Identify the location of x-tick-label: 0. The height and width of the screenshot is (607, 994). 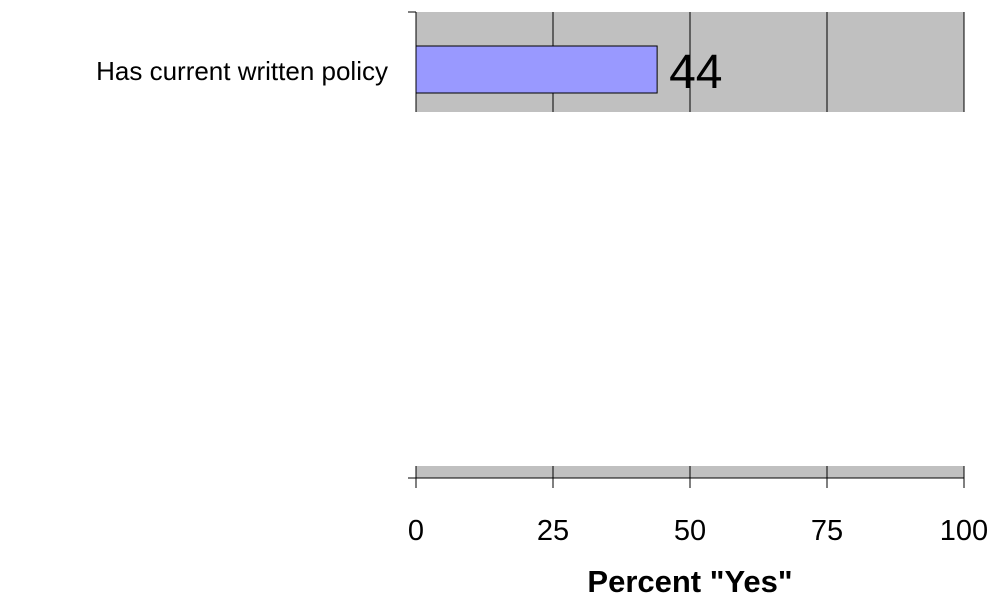
(416, 531).